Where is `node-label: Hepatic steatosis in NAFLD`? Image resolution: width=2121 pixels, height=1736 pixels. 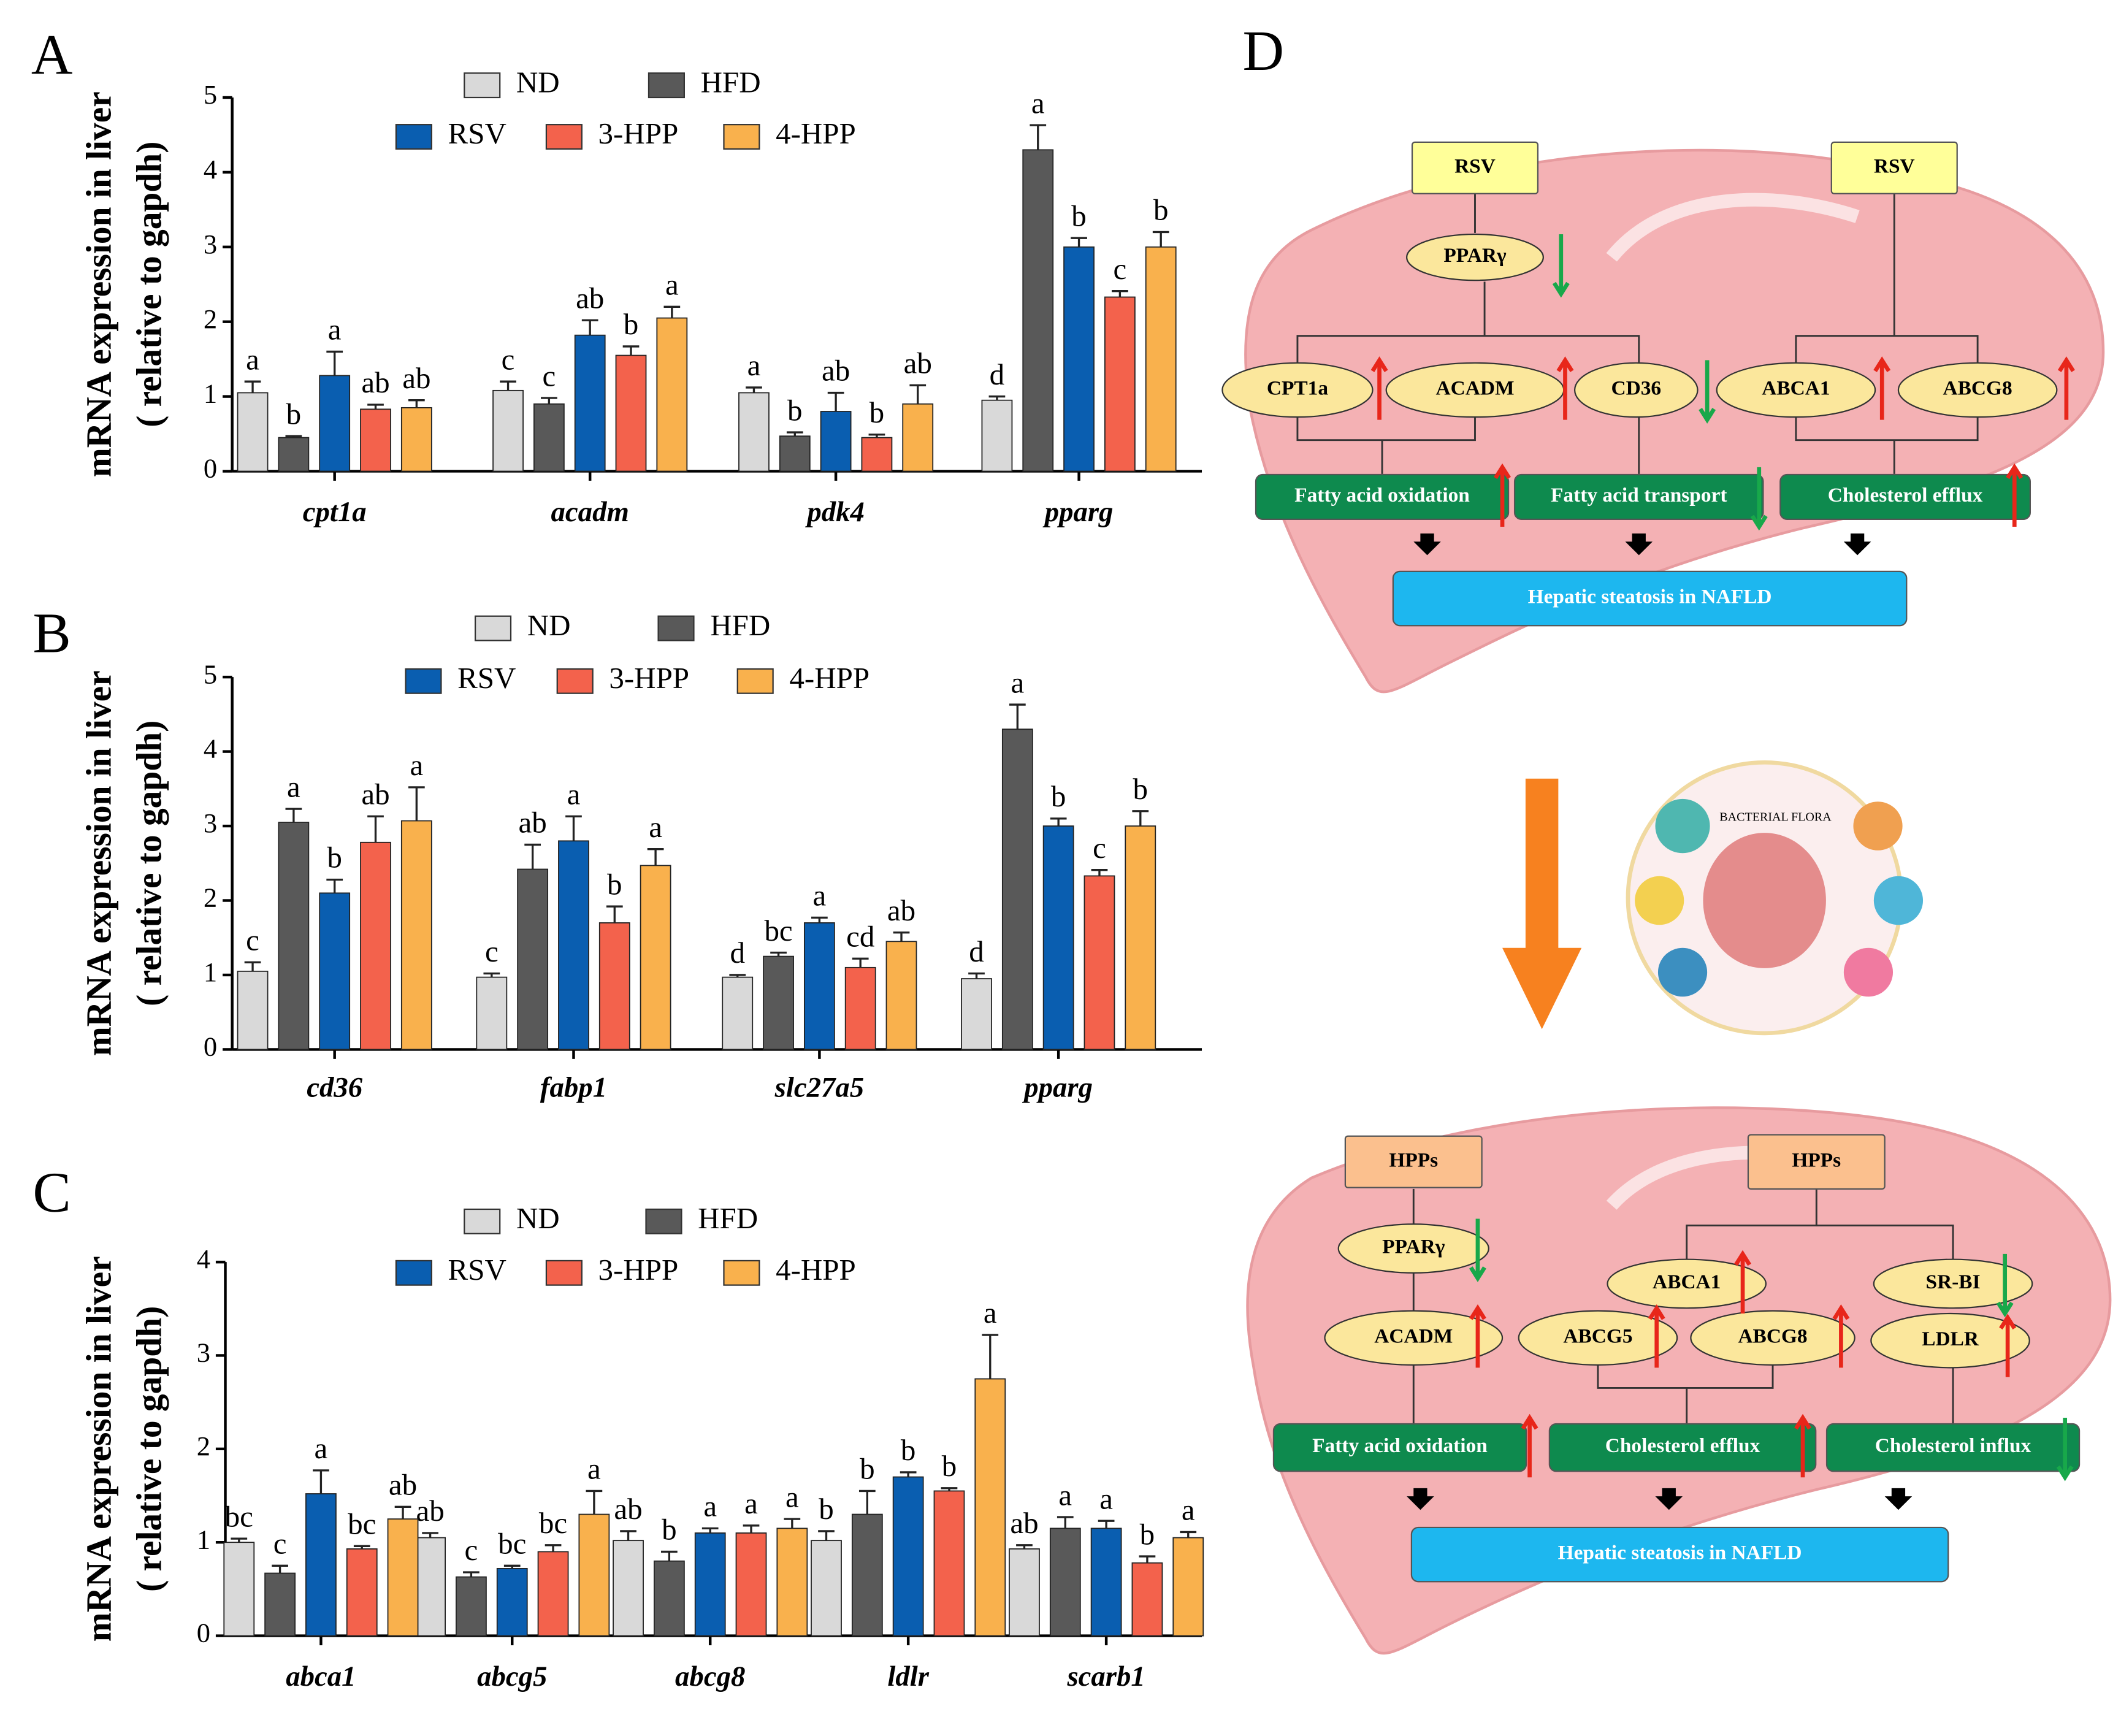 node-label: Hepatic steatosis in NAFLD is located at coordinates (1680, 1553).